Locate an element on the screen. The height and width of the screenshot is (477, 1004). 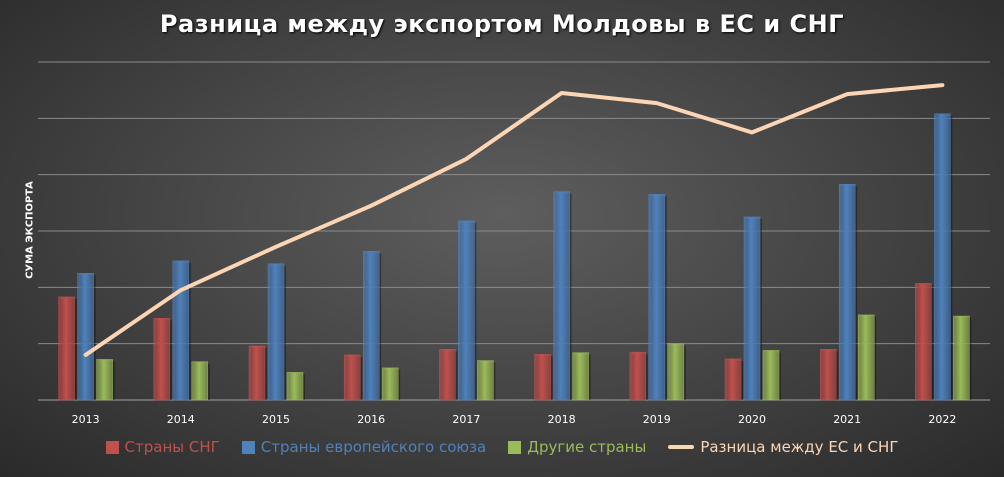
x-tick-label: 2020 is located at coordinates (752, 419).